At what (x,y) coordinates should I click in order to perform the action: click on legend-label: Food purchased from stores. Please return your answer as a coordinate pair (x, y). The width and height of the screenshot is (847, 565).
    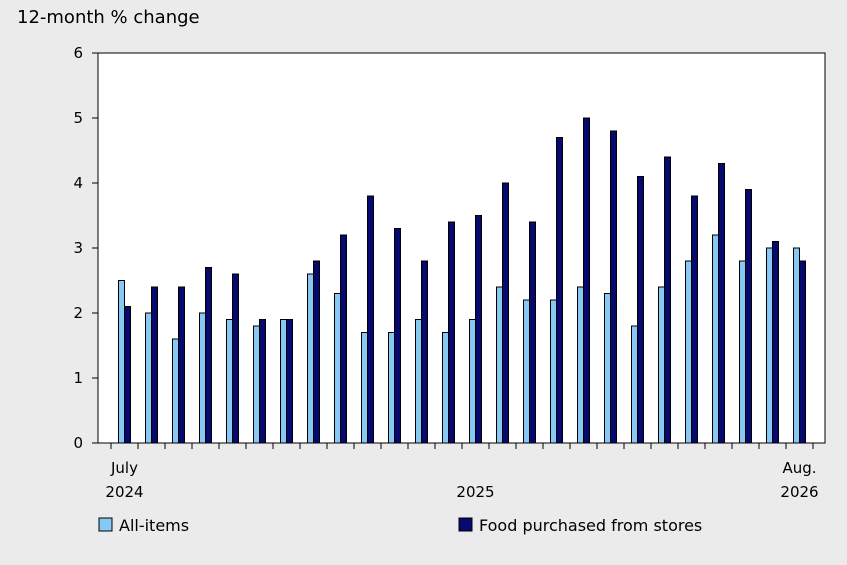
    Looking at the image, I should click on (590, 525).